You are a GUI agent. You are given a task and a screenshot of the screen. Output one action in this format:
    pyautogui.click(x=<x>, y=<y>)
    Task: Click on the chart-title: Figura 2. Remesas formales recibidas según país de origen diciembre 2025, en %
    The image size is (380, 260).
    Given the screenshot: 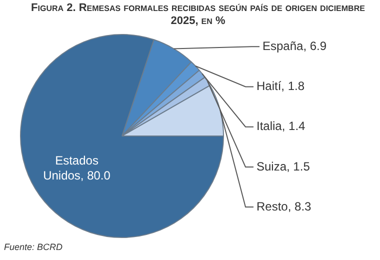 What is the action you would take?
    pyautogui.click(x=198, y=15)
    